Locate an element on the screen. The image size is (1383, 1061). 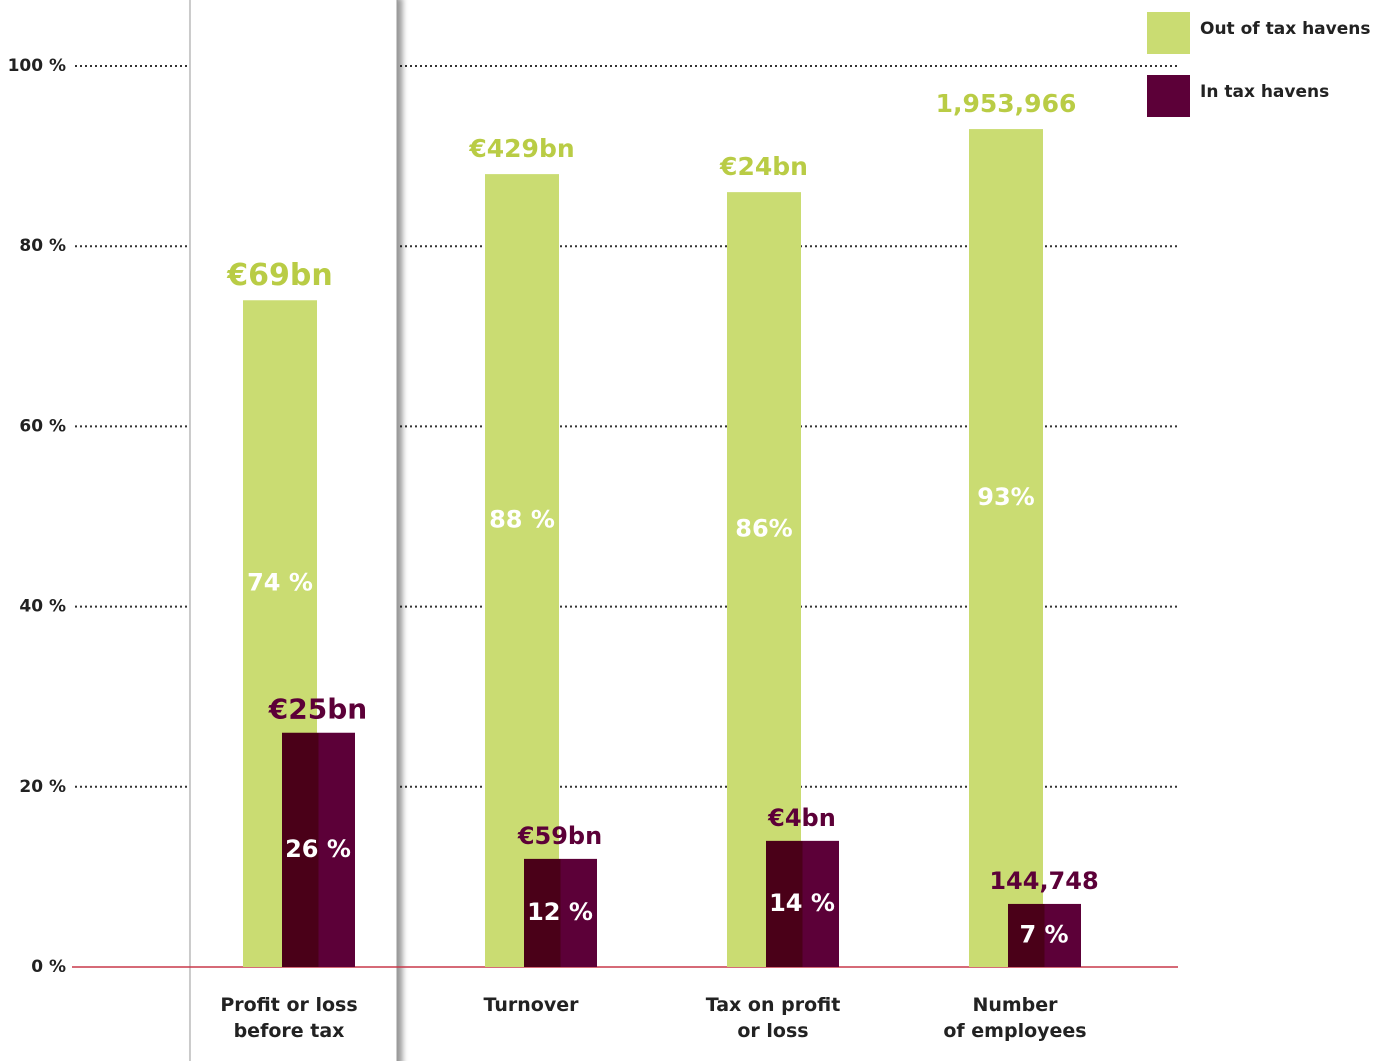
amount-label: €69bn is located at coordinates (279, 275).